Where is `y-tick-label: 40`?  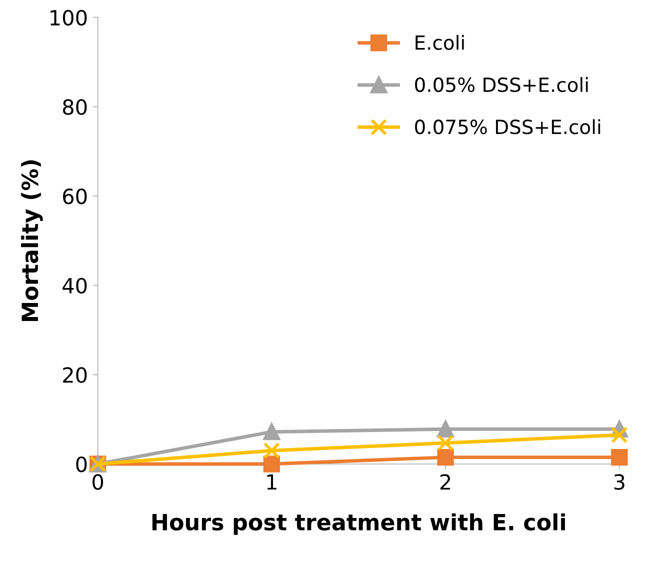 y-tick-label: 40 is located at coordinates (74, 286).